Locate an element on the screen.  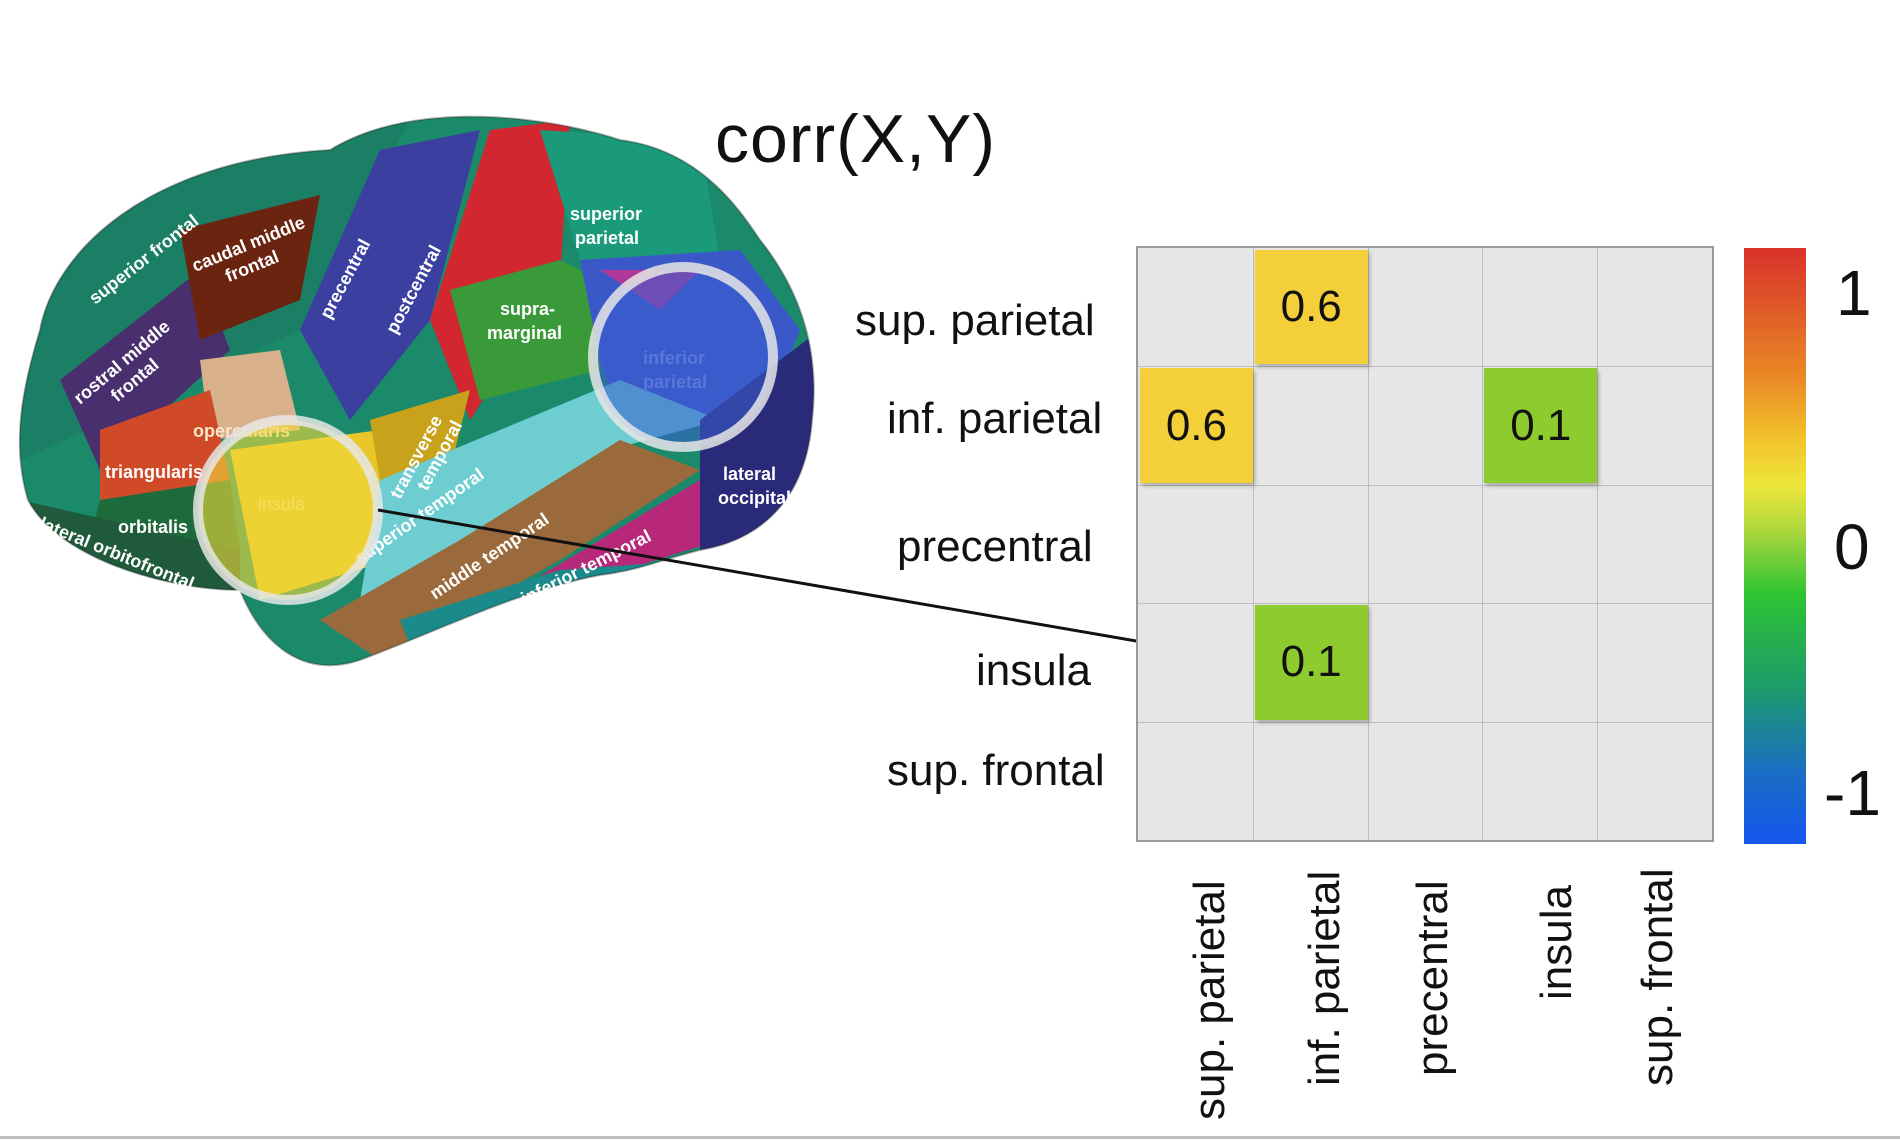
region-label-triangularis: triangularis is located at coordinates (154, 472).